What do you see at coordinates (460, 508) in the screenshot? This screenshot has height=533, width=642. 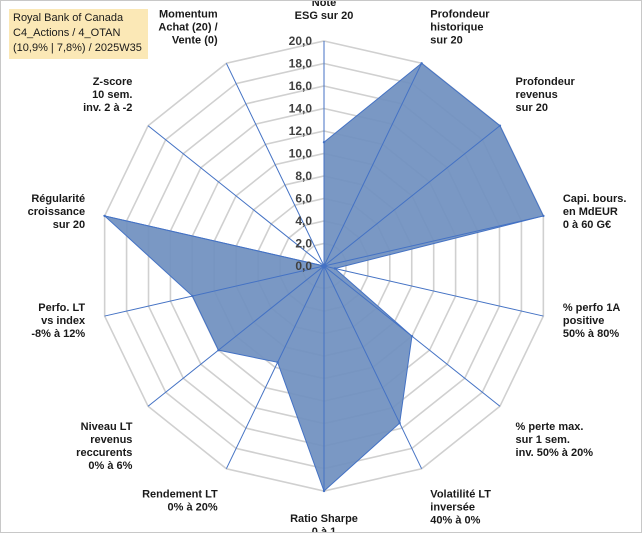 I see `axis-label: Volatilité LT inversée 40% à 0%` at bounding box center [460, 508].